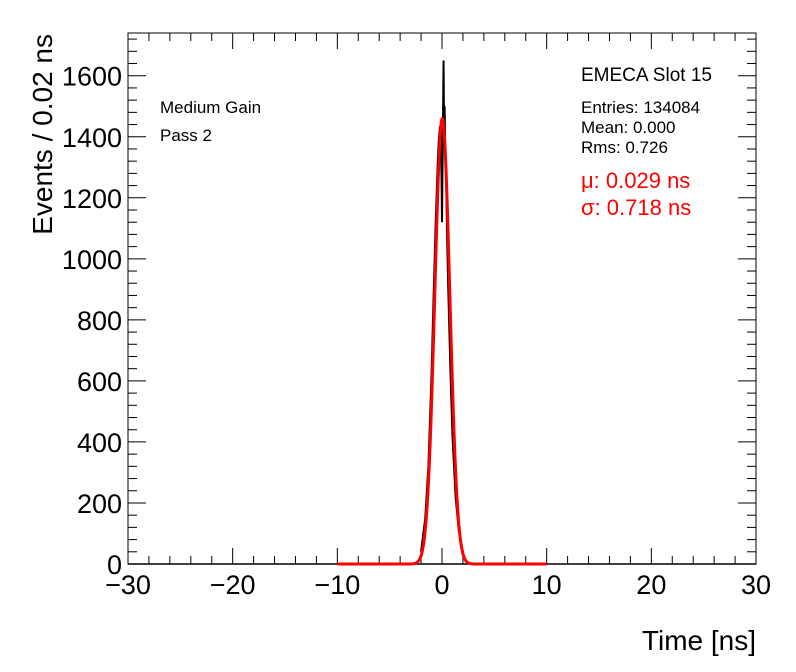 The width and height of the screenshot is (796, 672). Describe the element at coordinates (699, 640) in the screenshot. I see `x-axis-title: Time [ns]` at that location.